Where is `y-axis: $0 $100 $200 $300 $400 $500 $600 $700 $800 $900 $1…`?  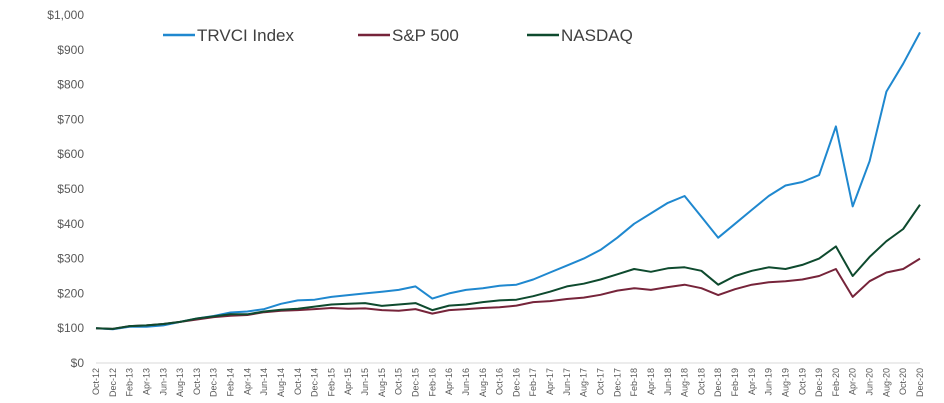
y-axis: $0 $100 $200 $300 $400 $500 $600 $700 $800 $900 $1… is located at coordinates (65, 189).